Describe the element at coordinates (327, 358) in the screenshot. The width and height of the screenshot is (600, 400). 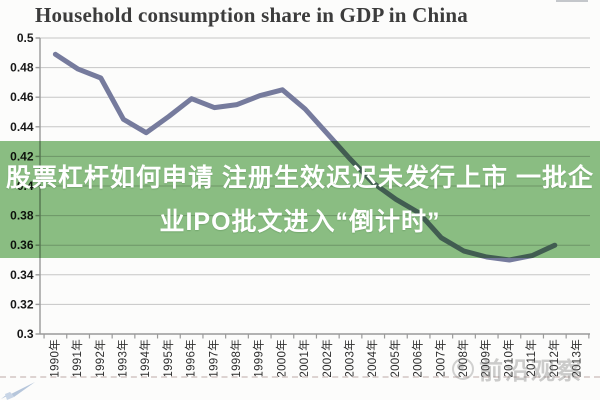
I see `svg-text: 2002年` at that location.